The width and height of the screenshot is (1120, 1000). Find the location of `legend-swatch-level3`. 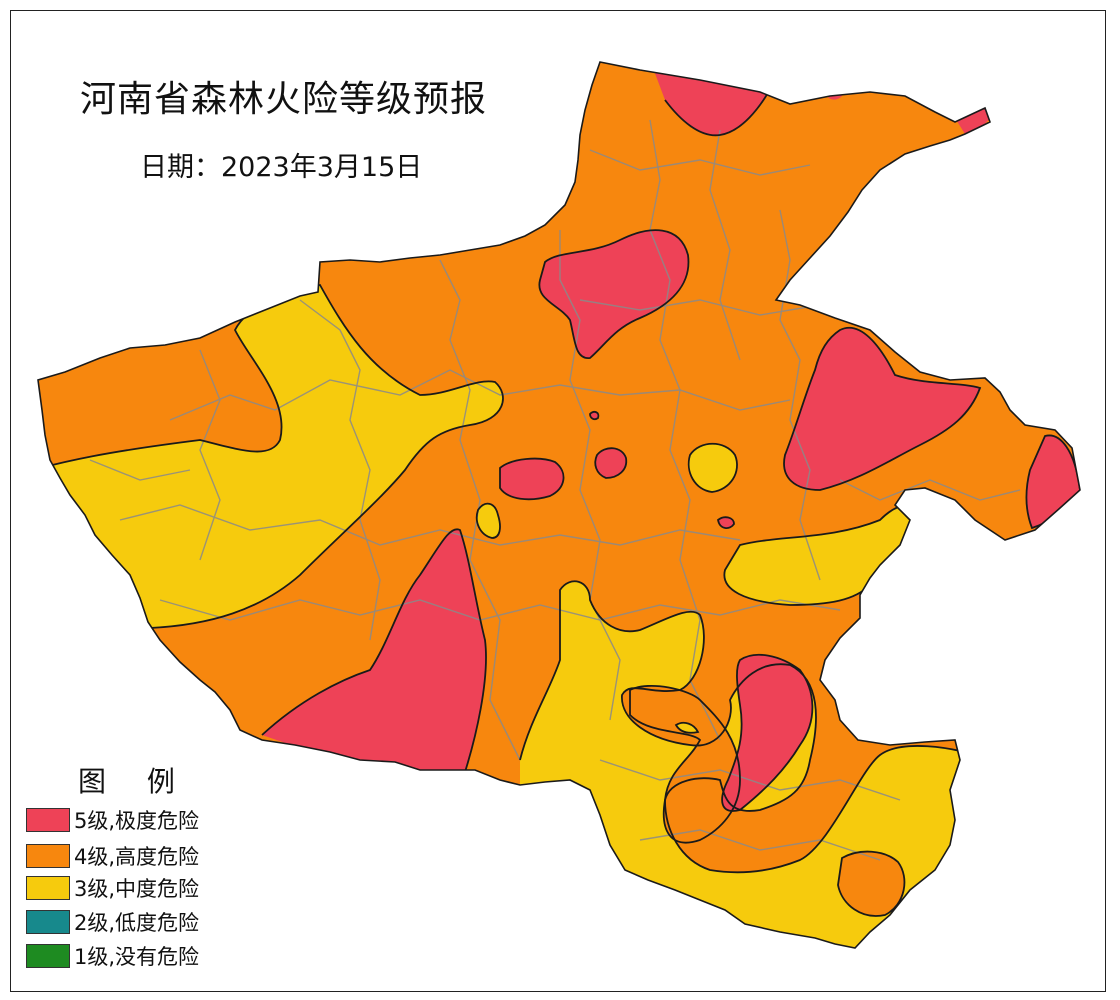

legend-swatch-level3 is located at coordinates (48, 888).